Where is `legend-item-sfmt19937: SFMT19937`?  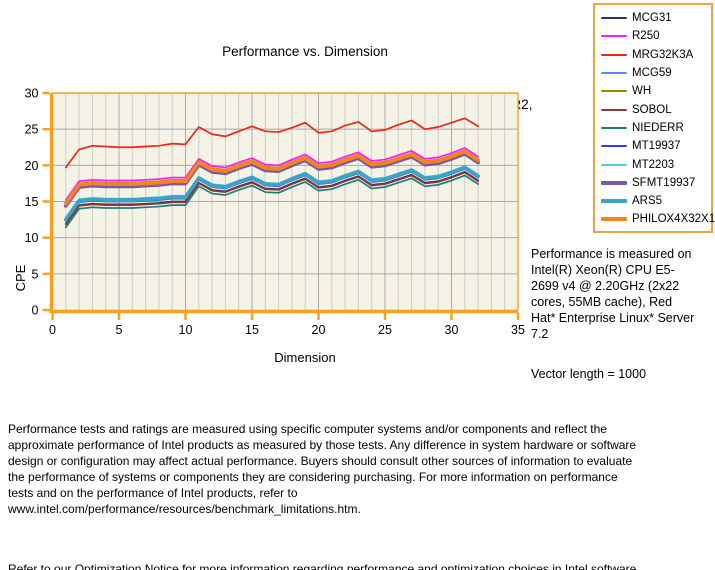 legend-item-sfmt19937: SFMT19937 is located at coordinates (656, 183).